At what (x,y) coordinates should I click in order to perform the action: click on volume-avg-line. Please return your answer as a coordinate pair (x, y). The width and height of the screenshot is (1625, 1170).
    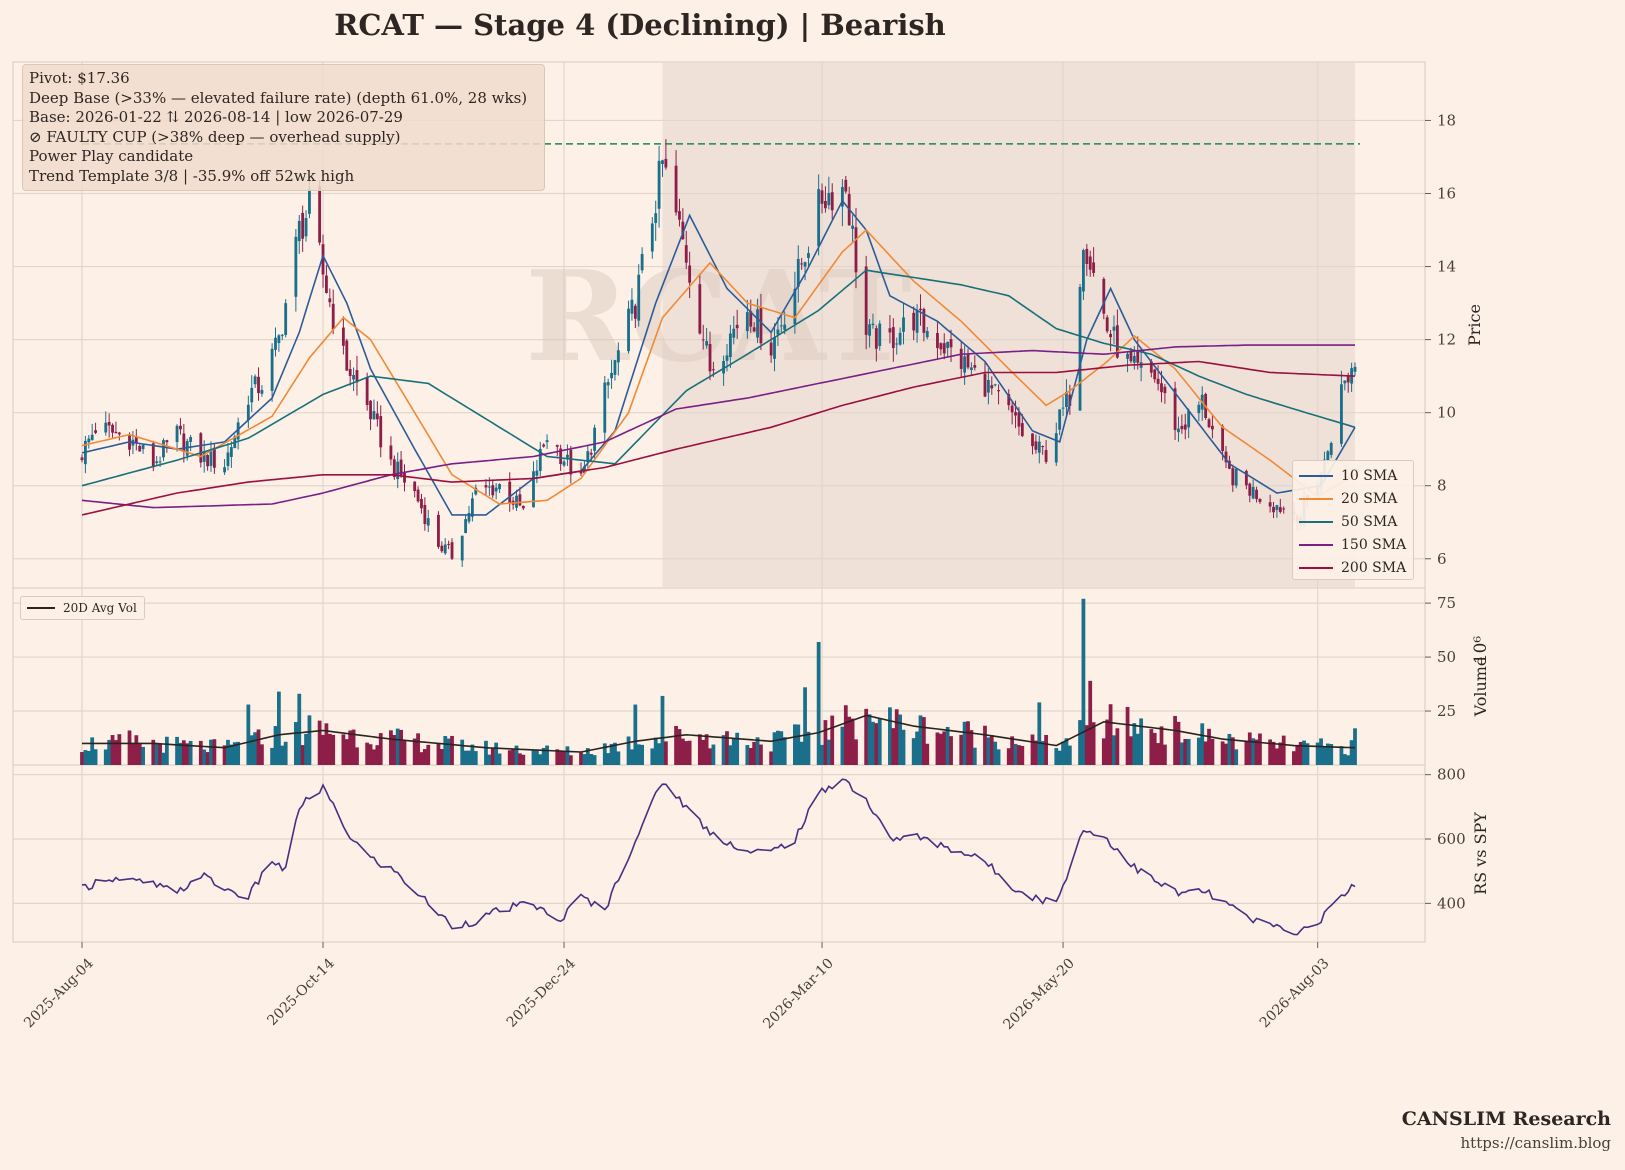
    Looking at the image, I should click on (719, 733).